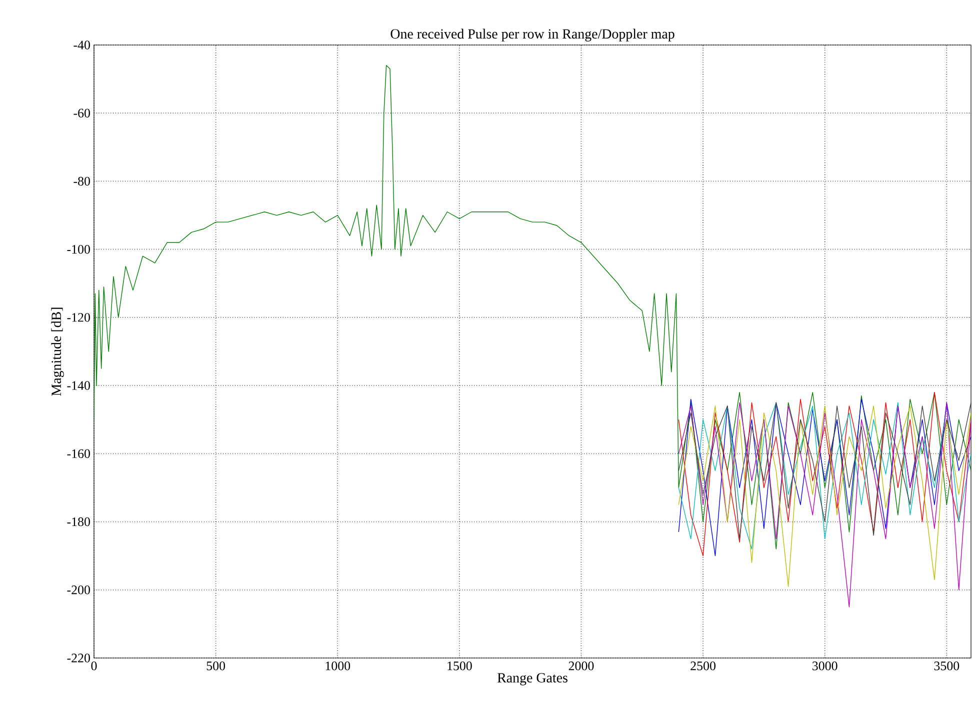  What do you see at coordinates (82, 181) in the screenshot?
I see `y-tick-label: -80` at bounding box center [82, 181].